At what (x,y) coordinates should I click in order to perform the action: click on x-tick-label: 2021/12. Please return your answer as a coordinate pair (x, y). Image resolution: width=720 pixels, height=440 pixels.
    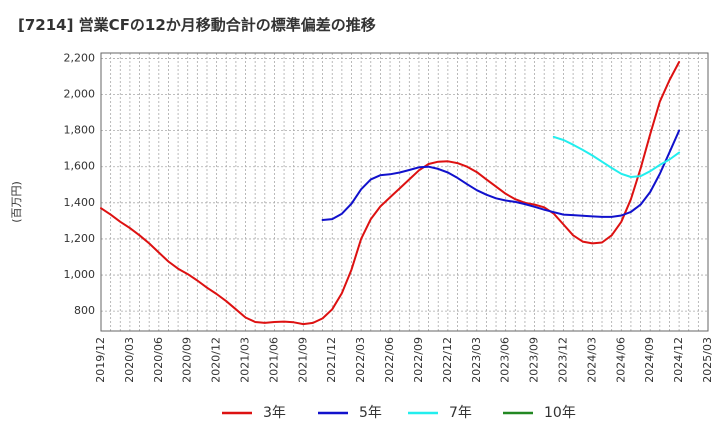
    Looking at the image, I should click on (331, 360).